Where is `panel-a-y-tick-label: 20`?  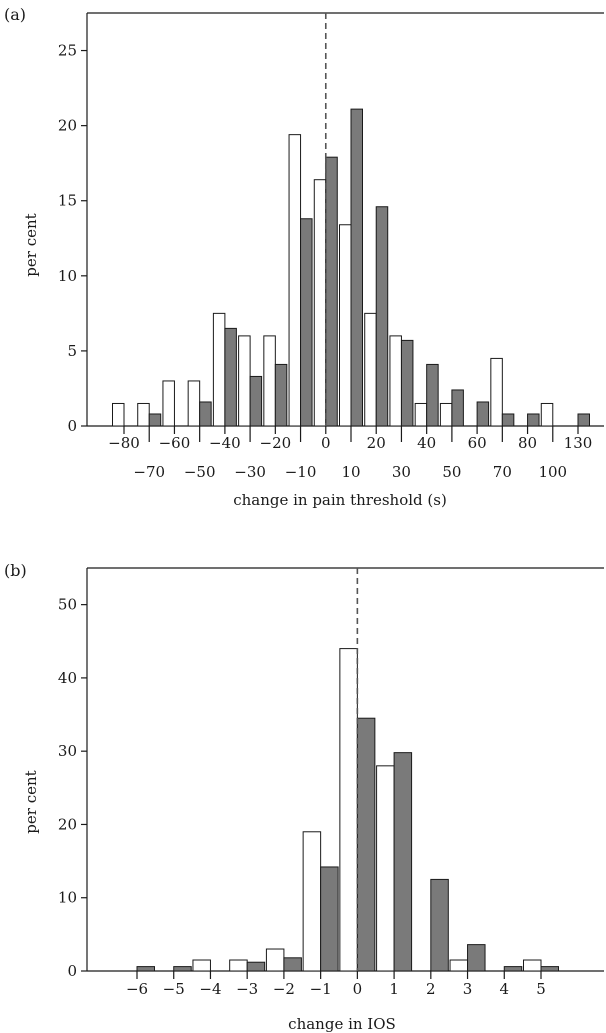
panel-a-y-tick-label: 20 is located at coordinates (67, 126).